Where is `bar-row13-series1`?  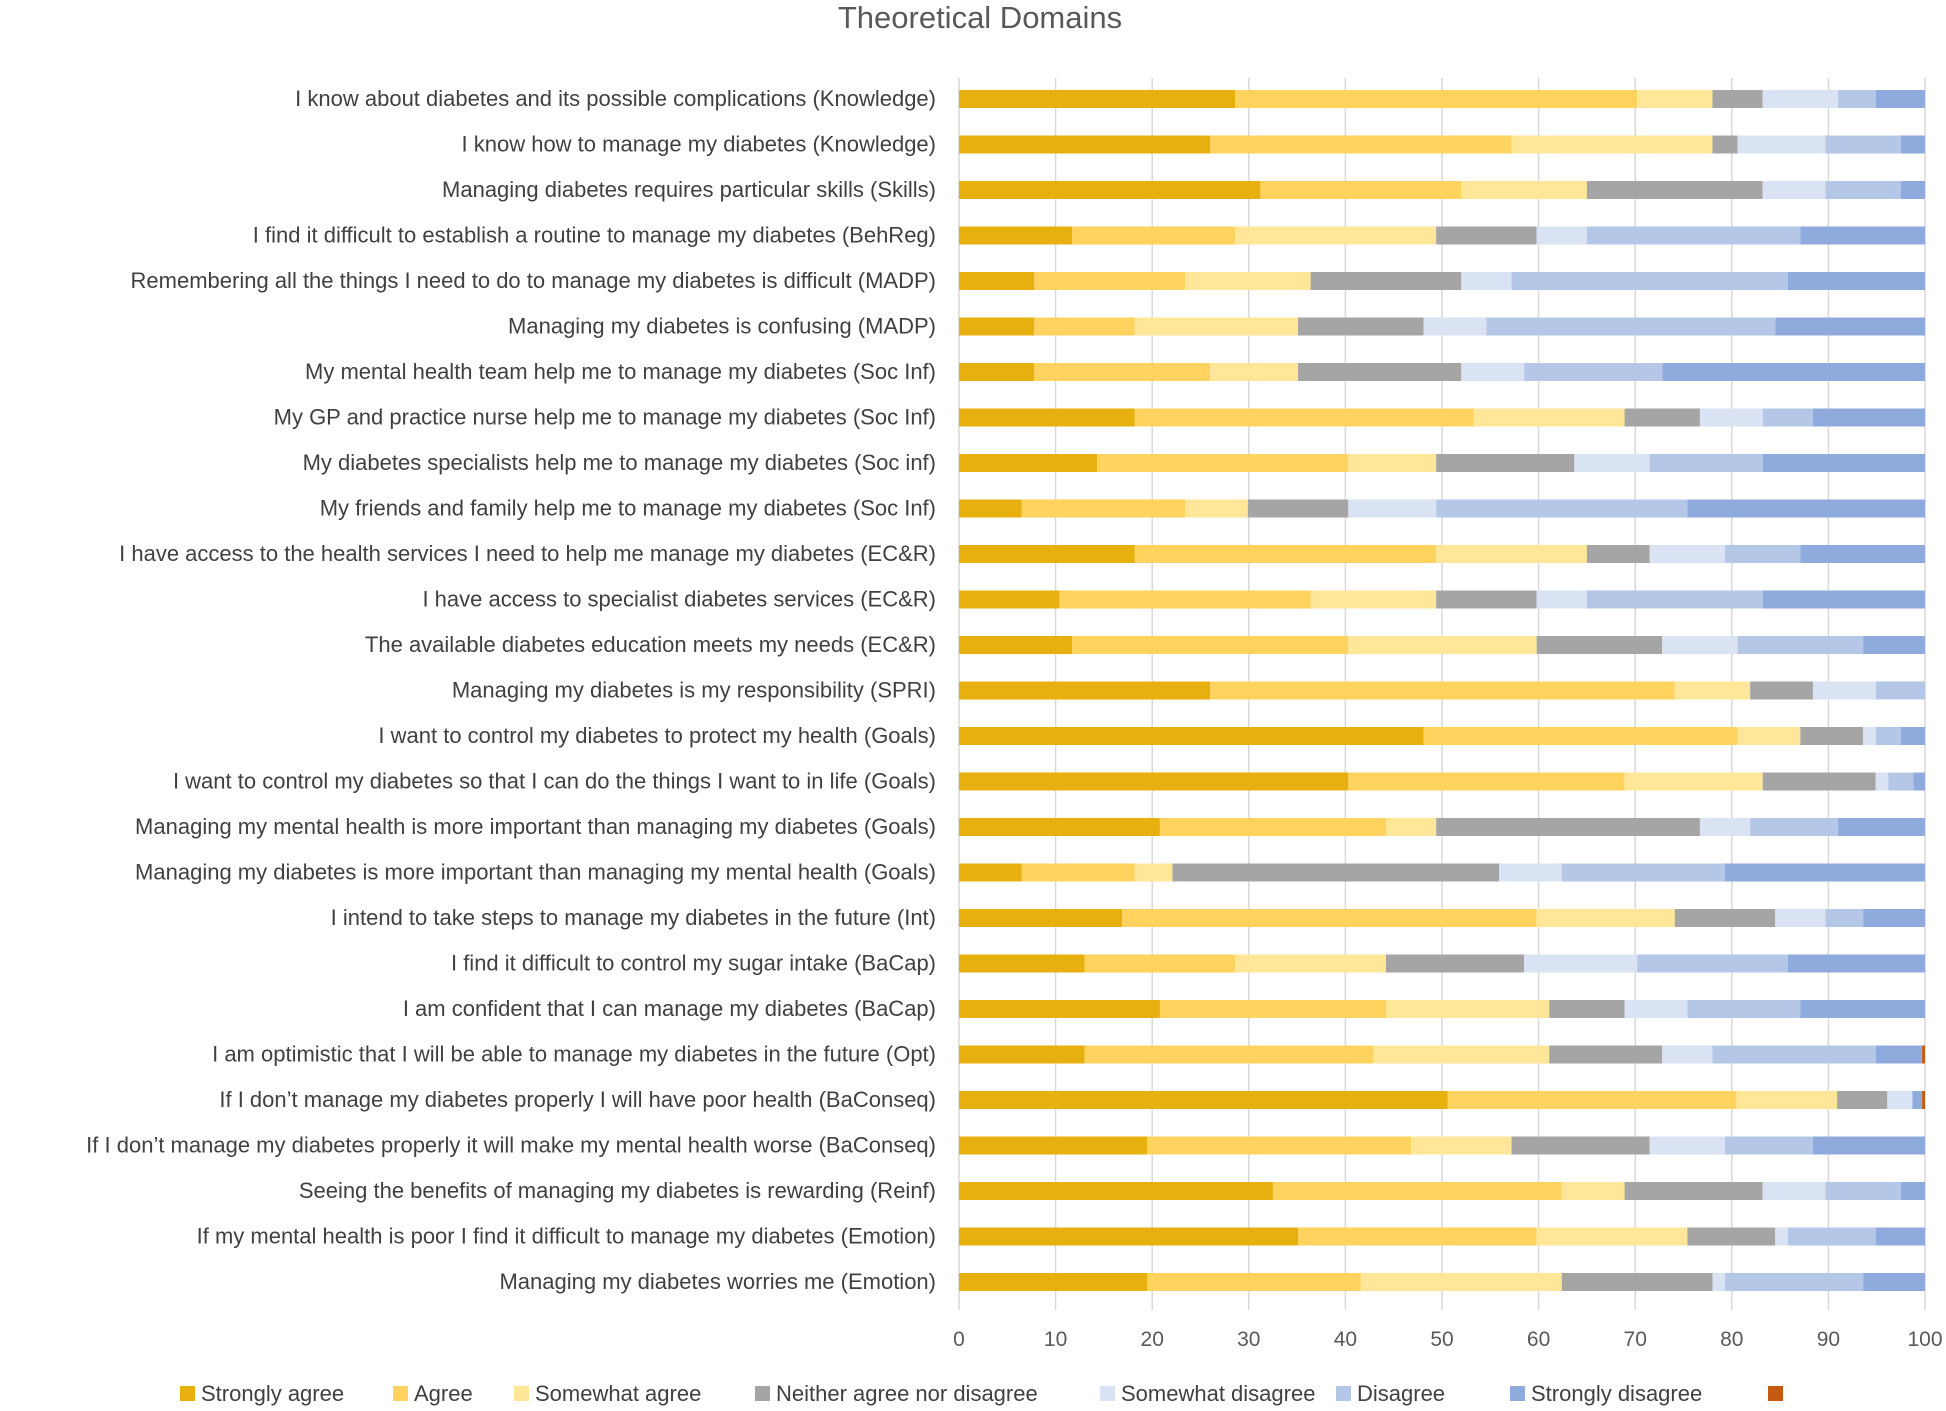 bar-row13-series1 is located at coordinates (1016, 645).